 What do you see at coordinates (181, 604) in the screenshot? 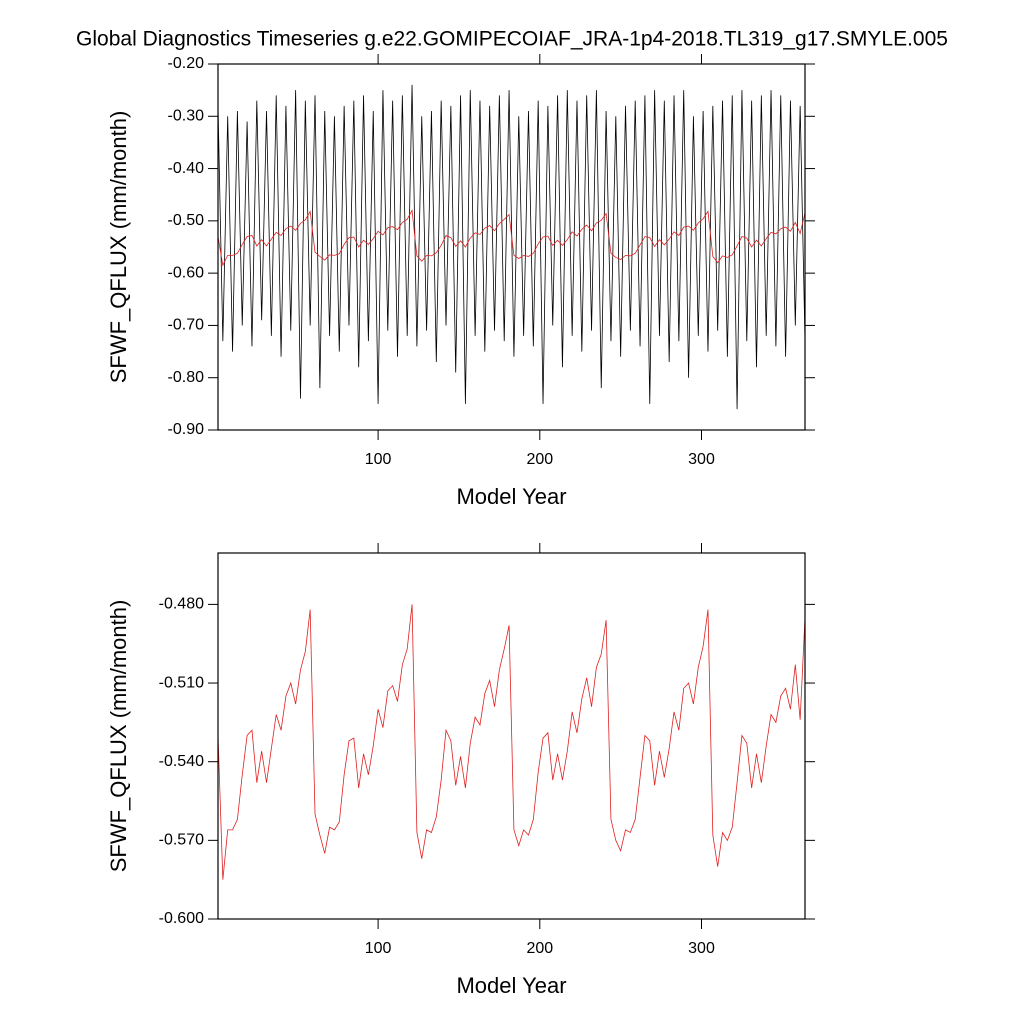
I see `y-tick-label: -0.480` at bounding box center [181, 604].